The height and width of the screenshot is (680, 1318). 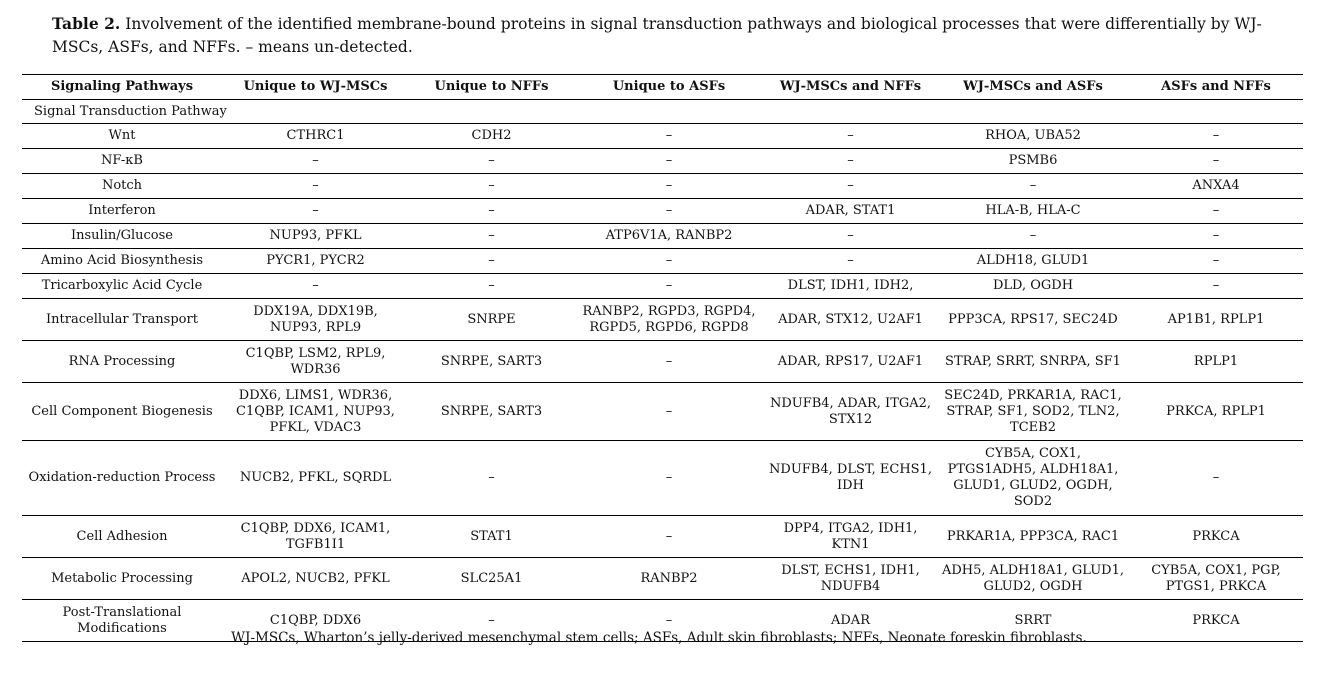 I want to click on table-cell: DLD, OGDH, so click(x=1033, y=286).